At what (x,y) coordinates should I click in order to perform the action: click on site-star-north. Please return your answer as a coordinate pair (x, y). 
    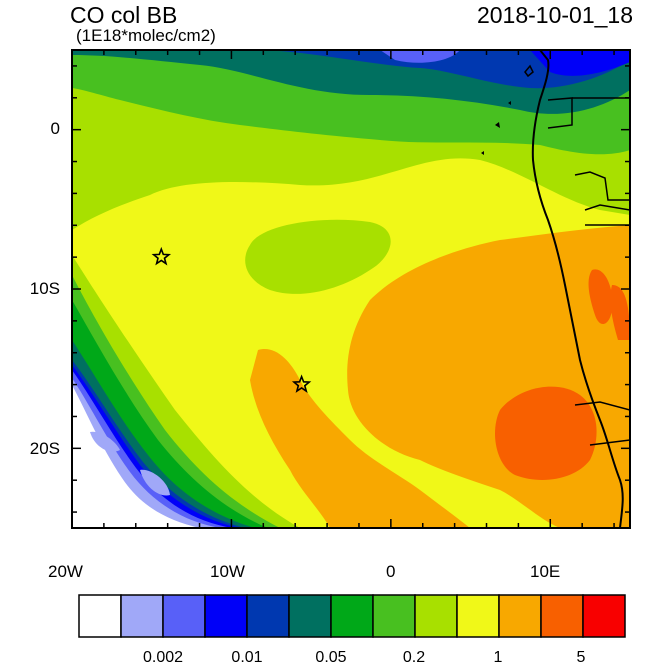
    Looking at the image, I should click on (161, 256).